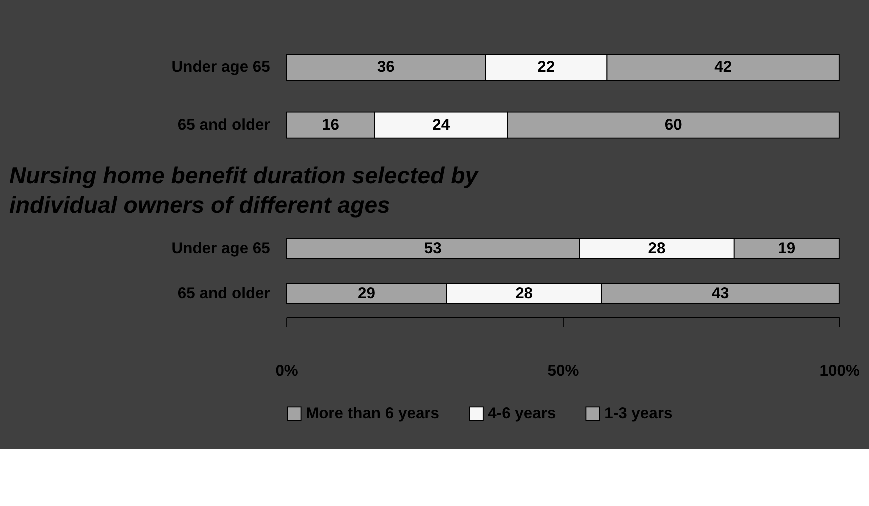  What do you see at coordinates (522, 414) in the screenshot?
I see `legend-label: 4-6 years` at bounding box center [522, 414].